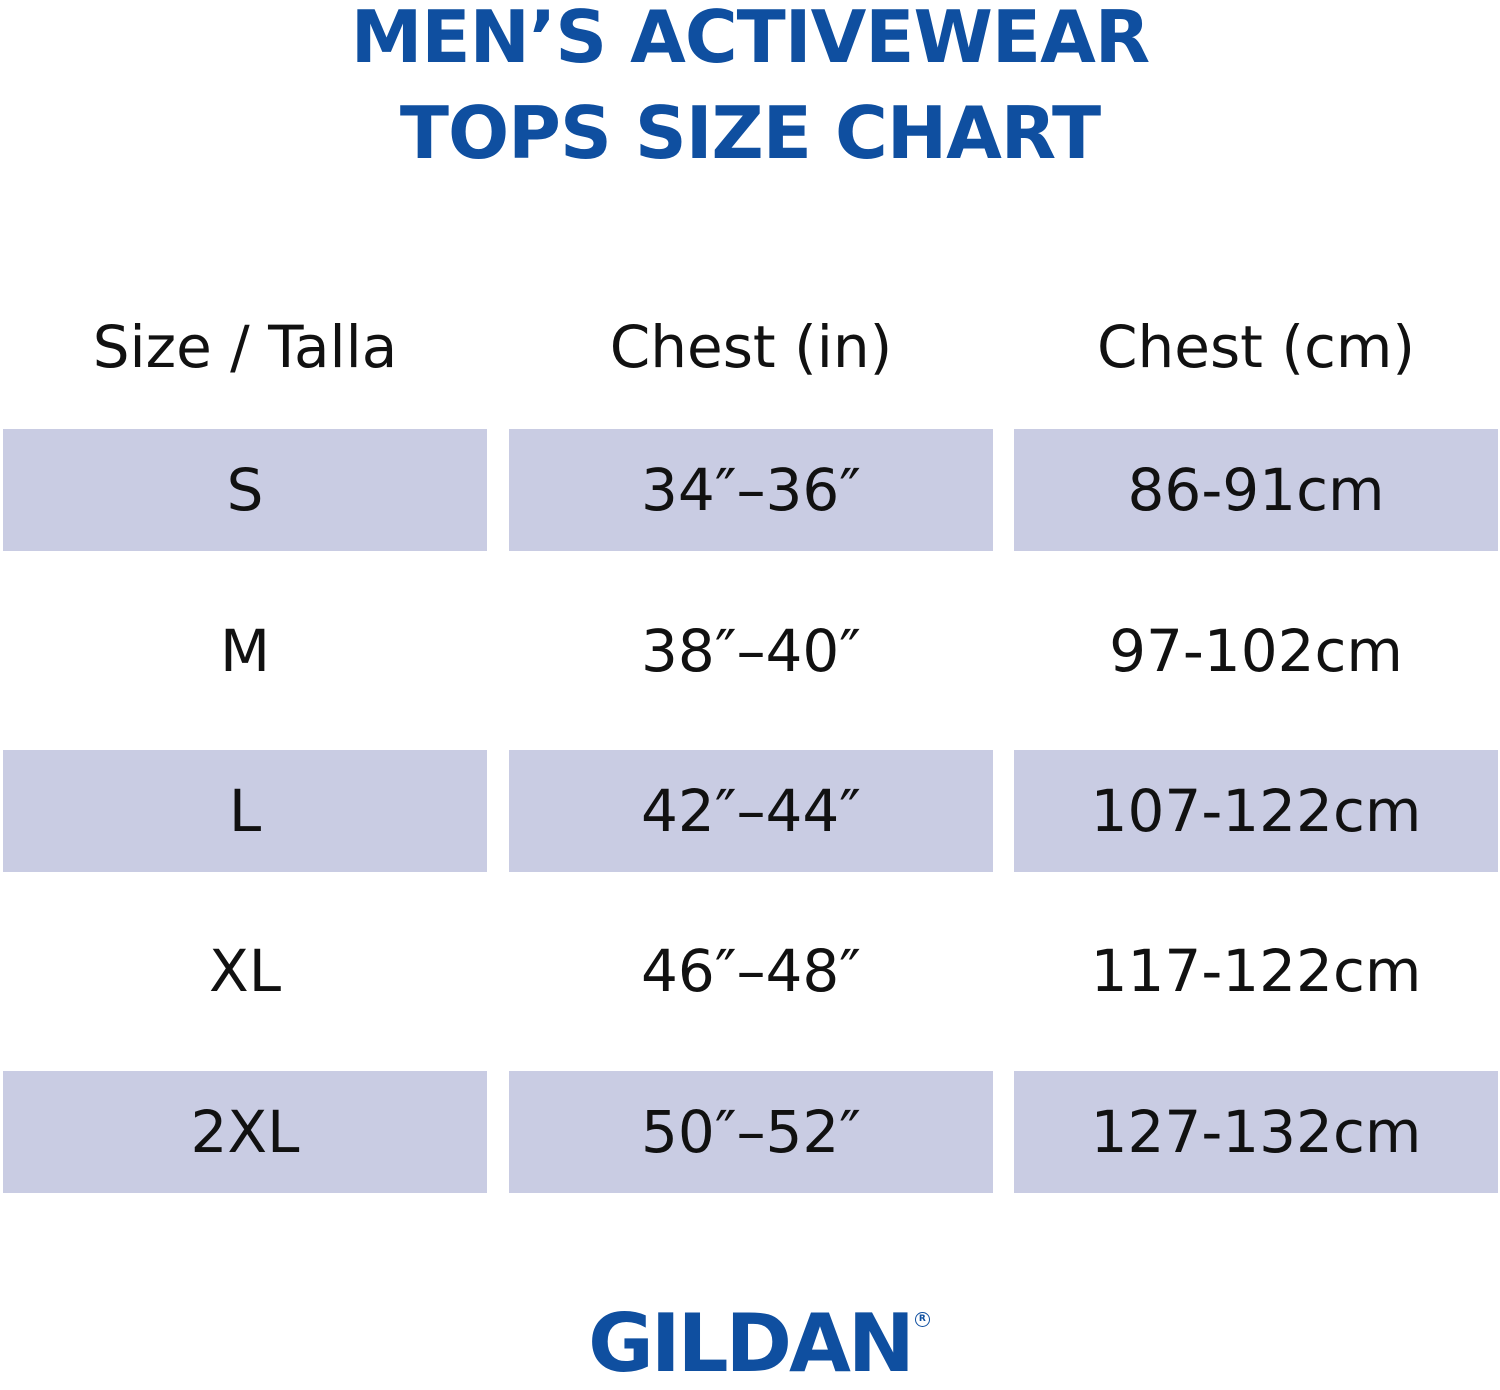 The width and height of the screenshot is (1500, 1390). Describe the element at coordinates (245, 1132) in the screenshot. I see `size-cell: 2XL` at that location.